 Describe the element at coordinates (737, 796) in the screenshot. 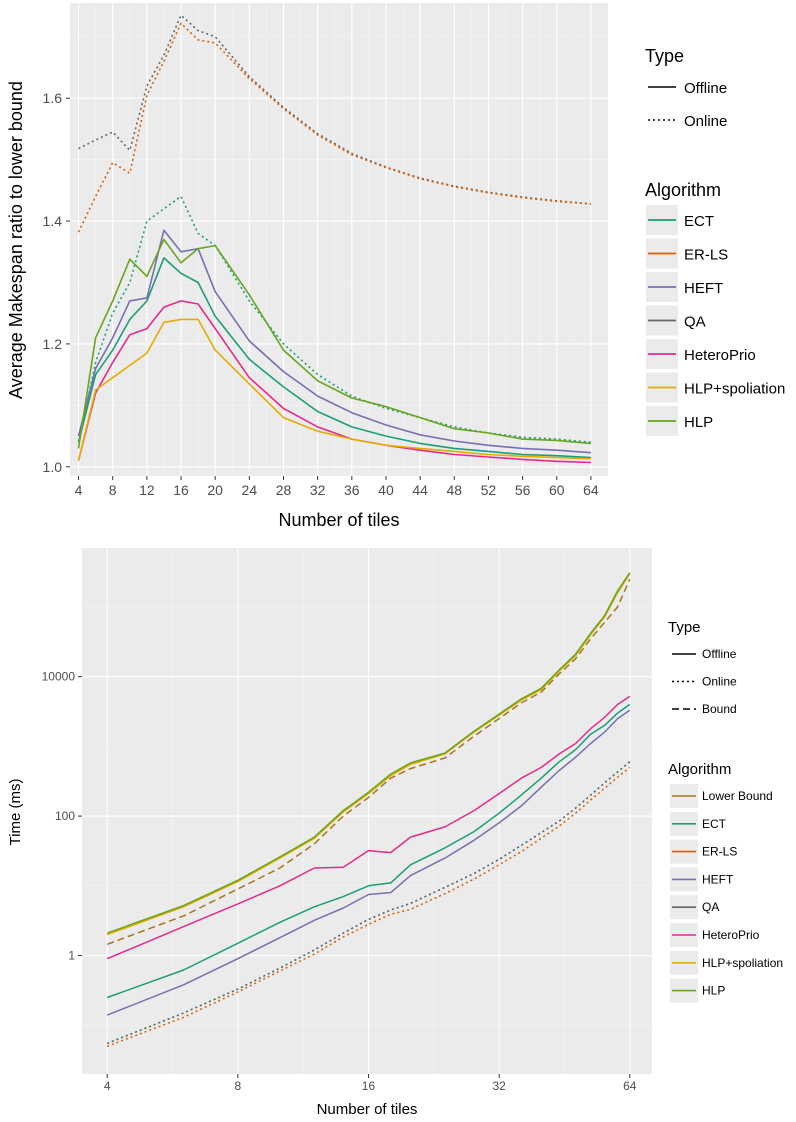

I see `legend-label: Lower Bound` at that location.